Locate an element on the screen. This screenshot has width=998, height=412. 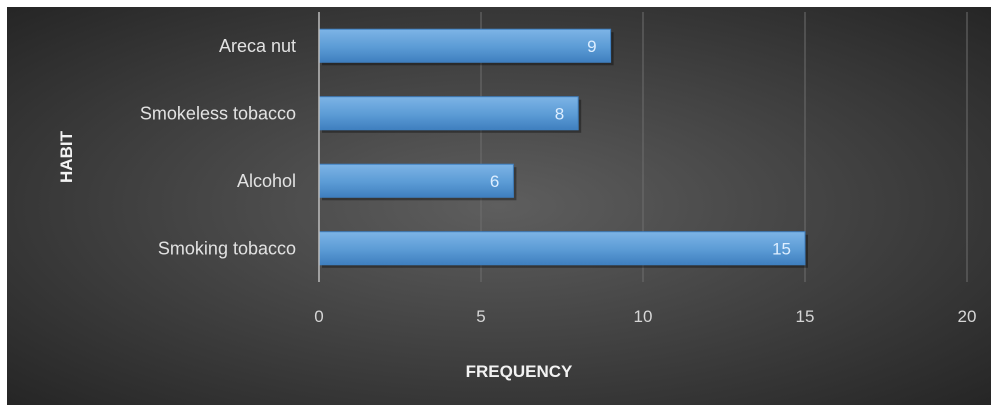
data-label-areca-nut: 9 is located at coordinates (591, 46).